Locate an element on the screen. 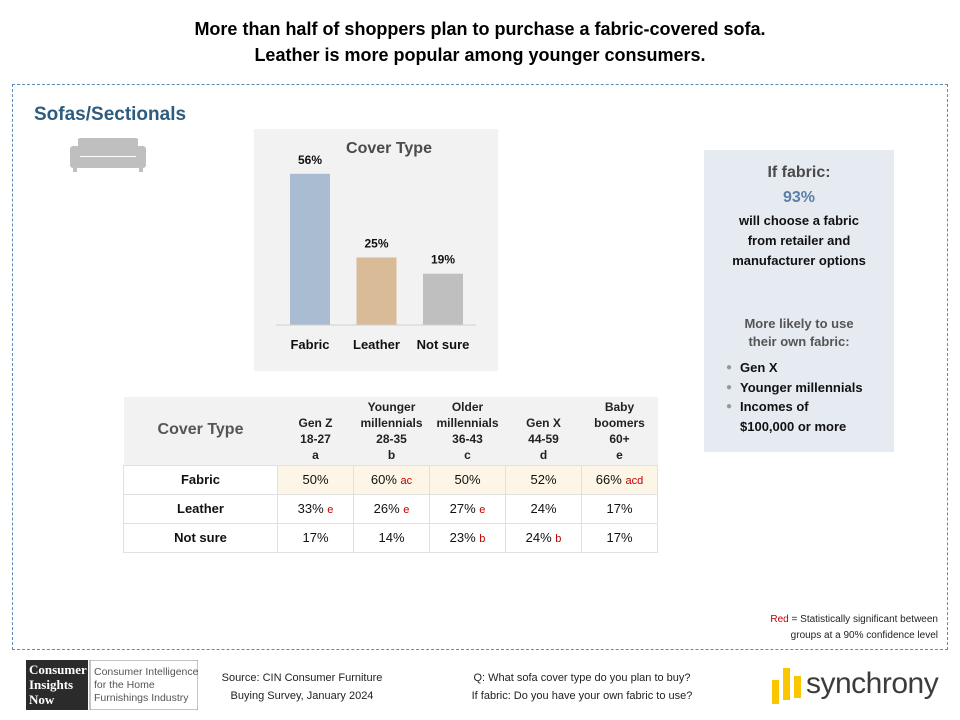 The image size is (960, 720). list-item-text: Gen X is located at coordinates (759, 367).